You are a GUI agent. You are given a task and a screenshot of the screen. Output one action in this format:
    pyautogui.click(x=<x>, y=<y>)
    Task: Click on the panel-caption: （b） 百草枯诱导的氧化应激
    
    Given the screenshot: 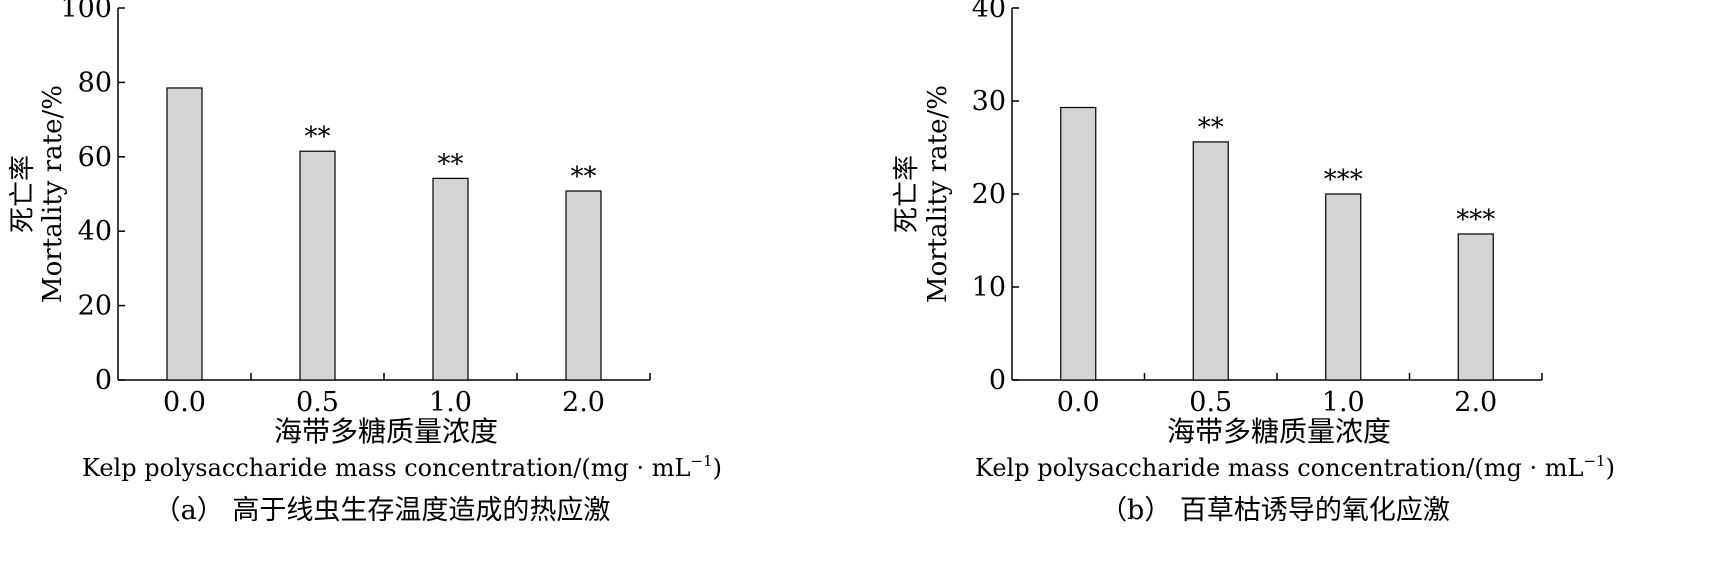 What is the action you would take?
    pyautogui.click(x=1275, y=510)
    